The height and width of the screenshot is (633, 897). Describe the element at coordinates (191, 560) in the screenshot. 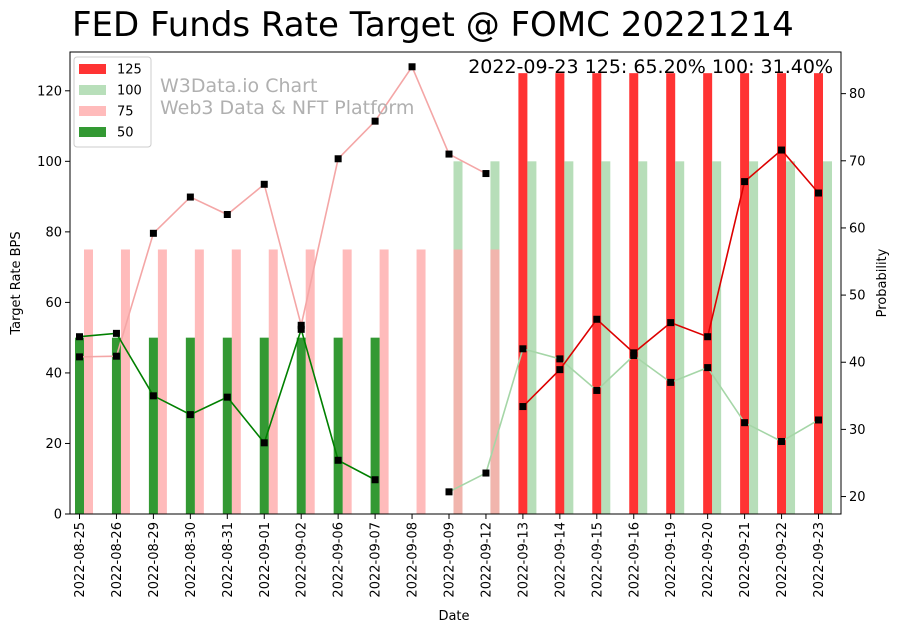

I see `x-tick-label-2022-08-30: 2022-08-30` at that location.